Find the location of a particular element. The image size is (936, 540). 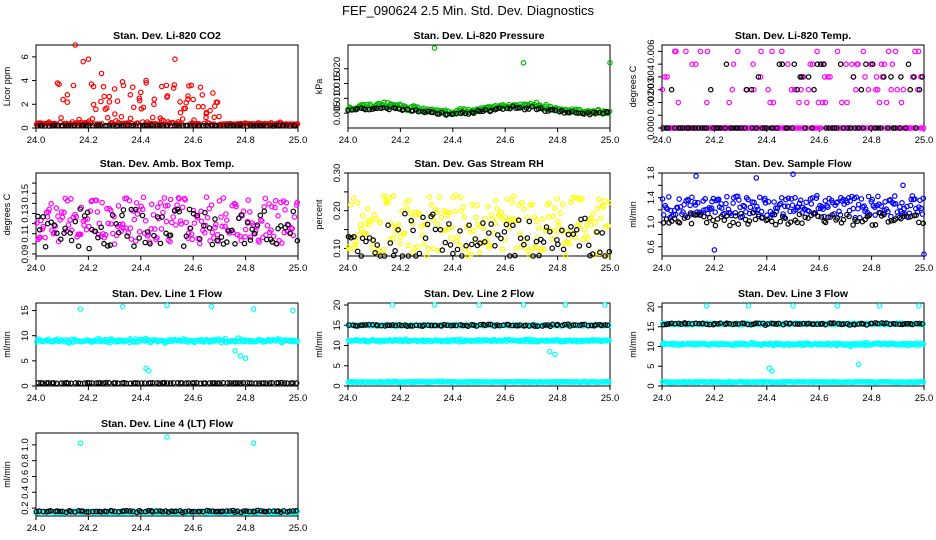

y-tick-label: 0.4 is located at coordinates (25, 492).